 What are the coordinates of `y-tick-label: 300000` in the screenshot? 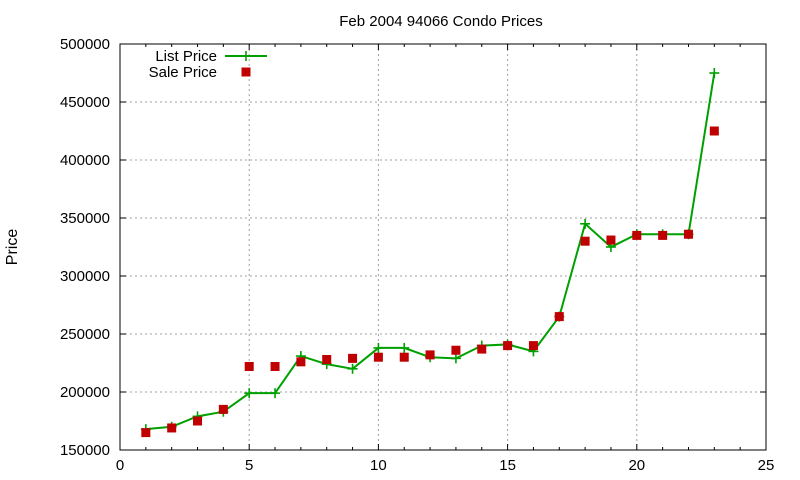 It's located at (85, 276).